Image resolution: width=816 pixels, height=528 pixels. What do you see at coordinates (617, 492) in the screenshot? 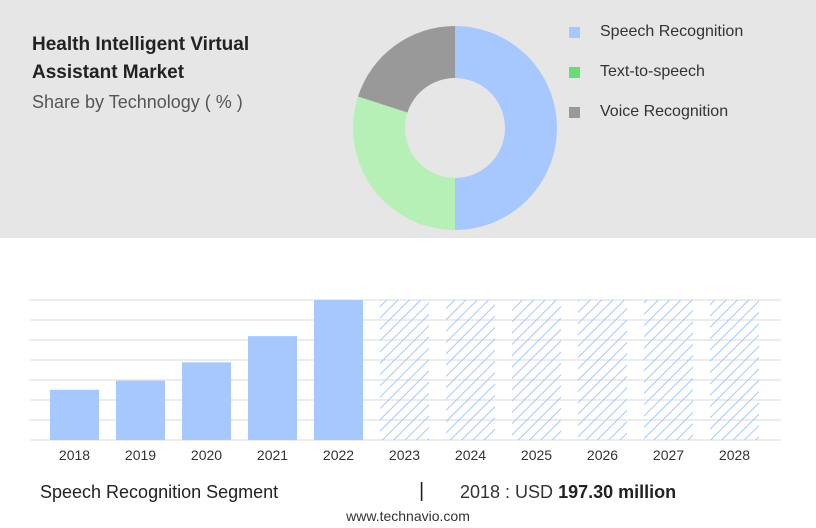
I see `segment-value-amount: 197.30 million` at bounding box center [617, 492].